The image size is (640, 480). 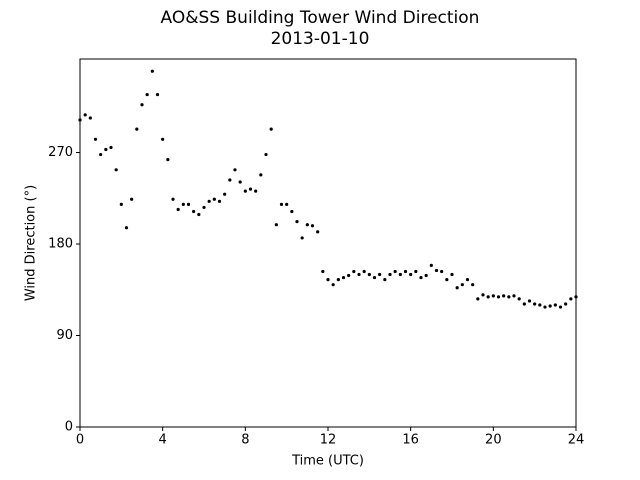 I want to click on x-tick-label: 20, so click(x=493, y=440).